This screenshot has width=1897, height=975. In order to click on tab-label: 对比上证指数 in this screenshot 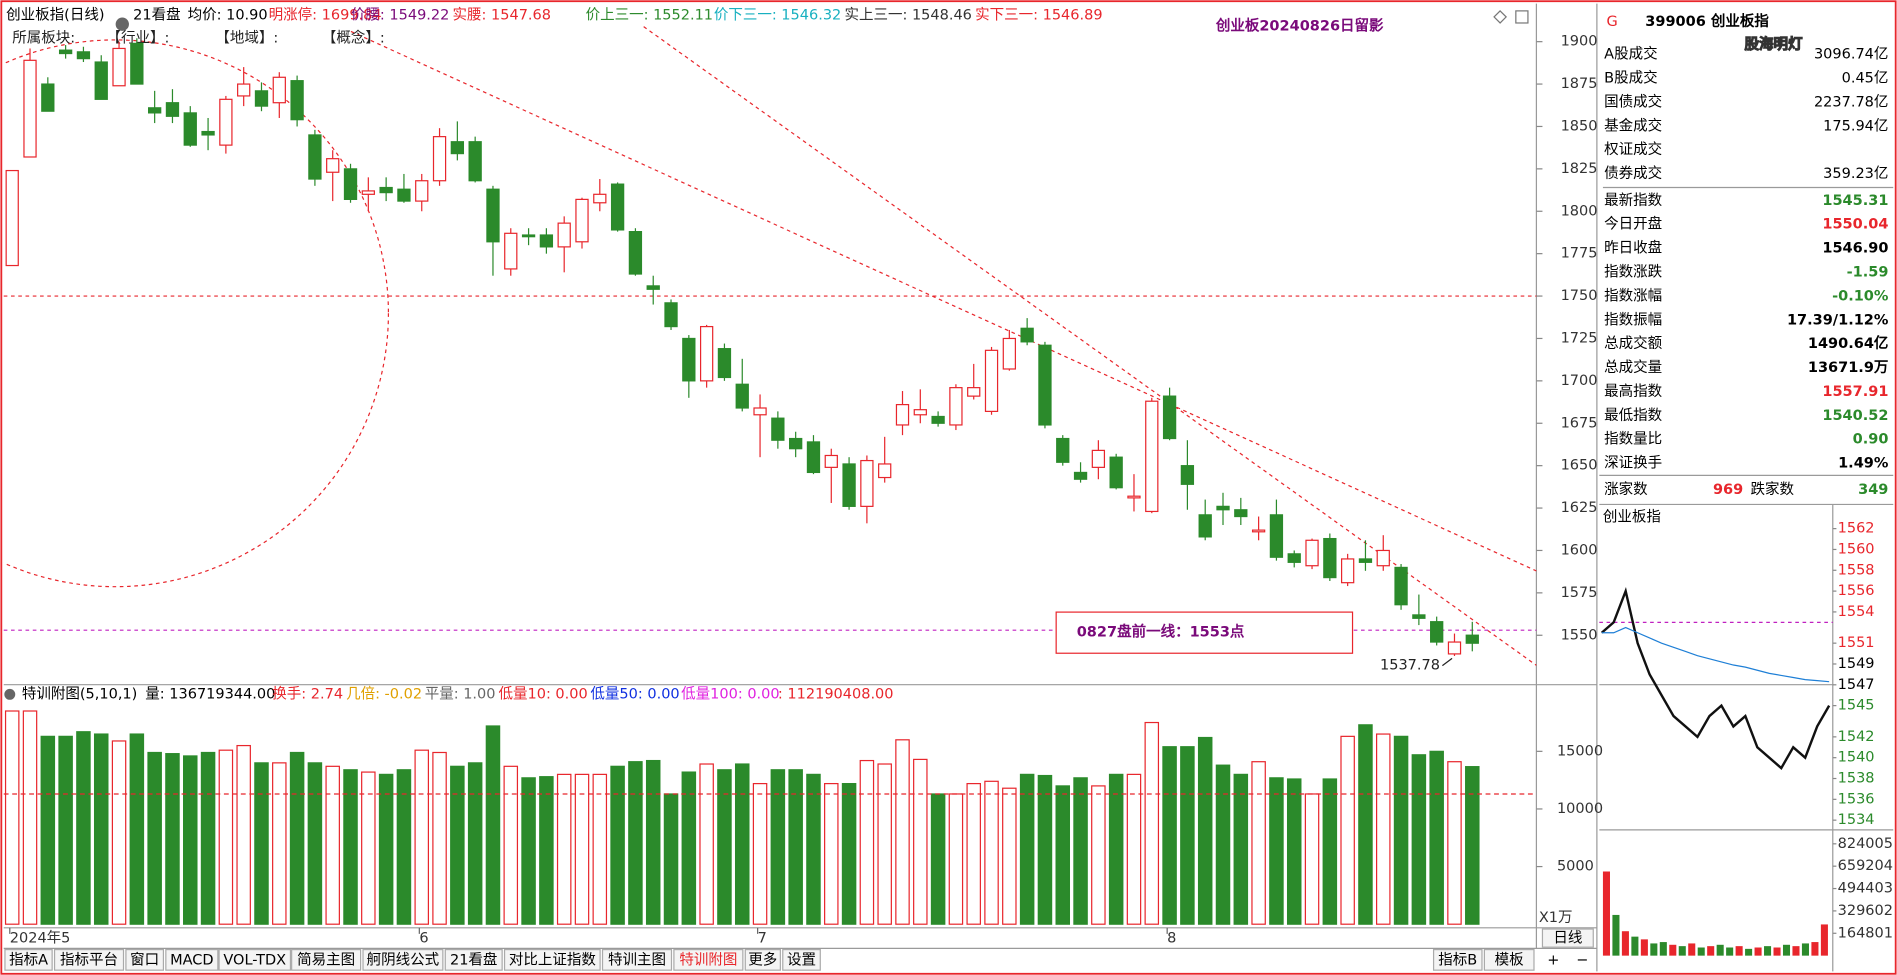, I will do `click(552, 959)`.